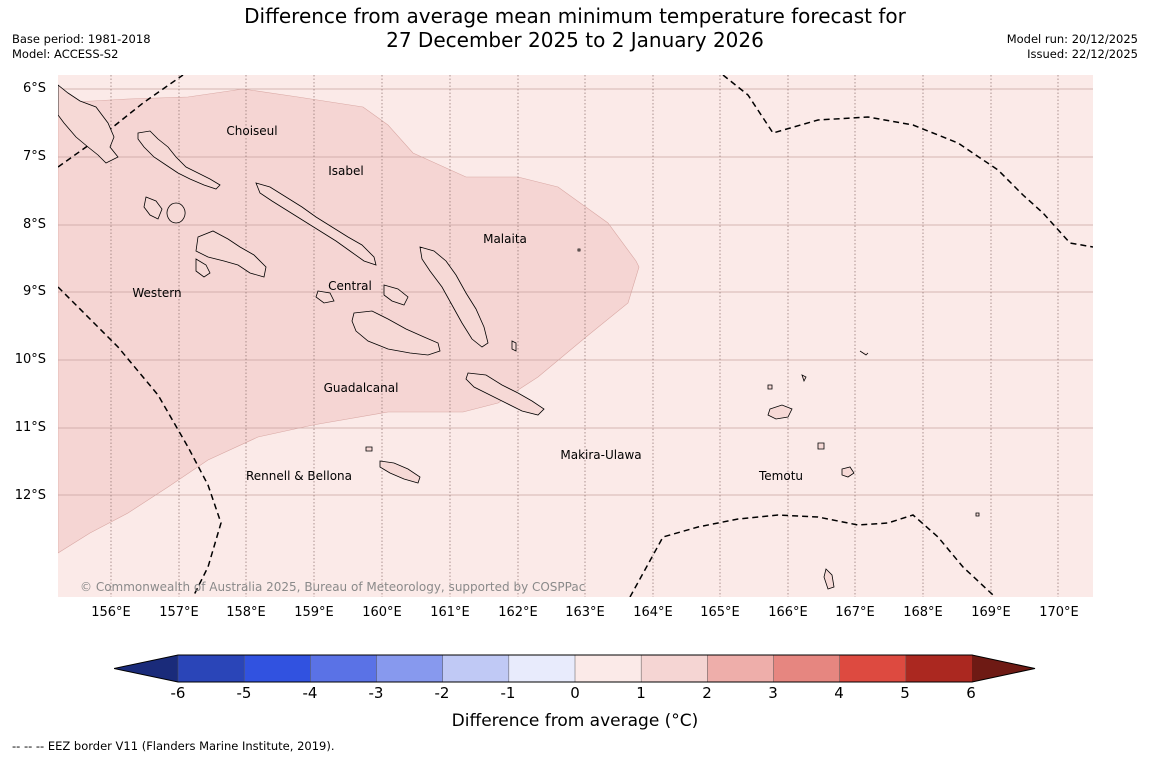 Image resolution: width=1150 pixels, height=758 pixels. Describe the element at coordinates (325, 297) in the screenshot. I see `island-russell` at that location.